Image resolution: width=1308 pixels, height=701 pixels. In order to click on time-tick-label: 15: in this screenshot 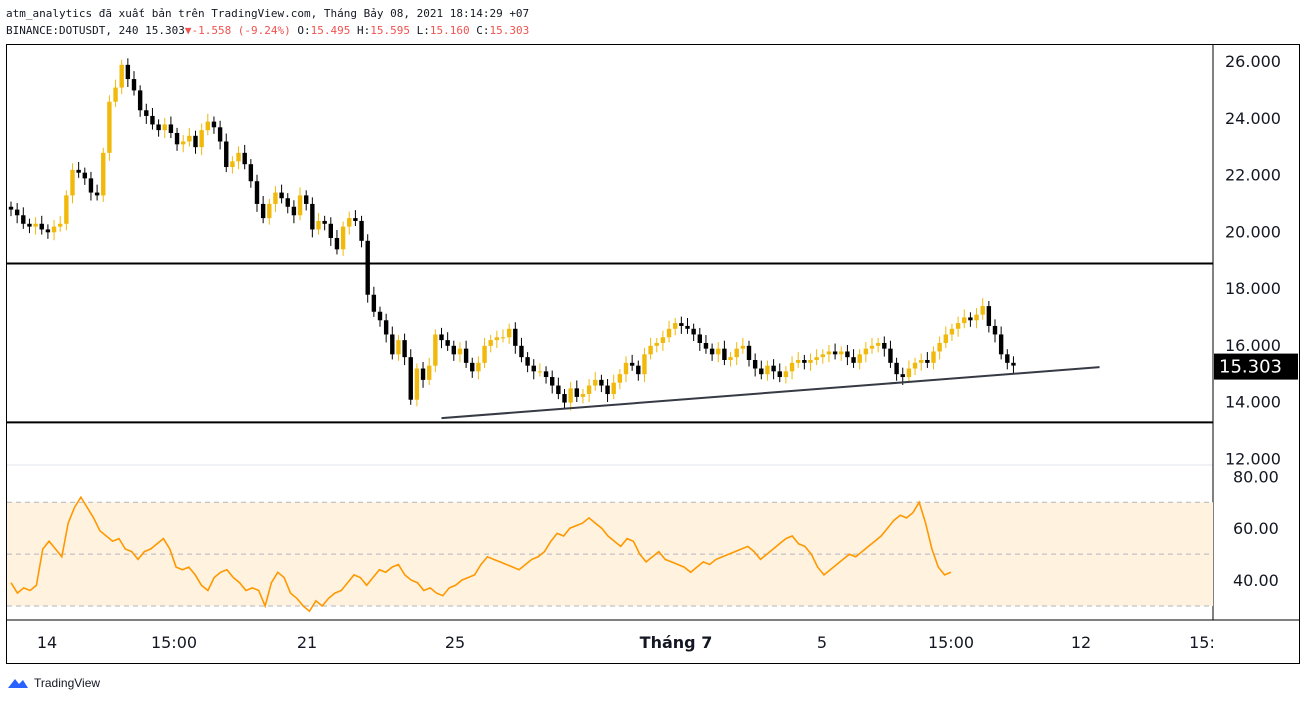, I will do `click(1202, 642)`.